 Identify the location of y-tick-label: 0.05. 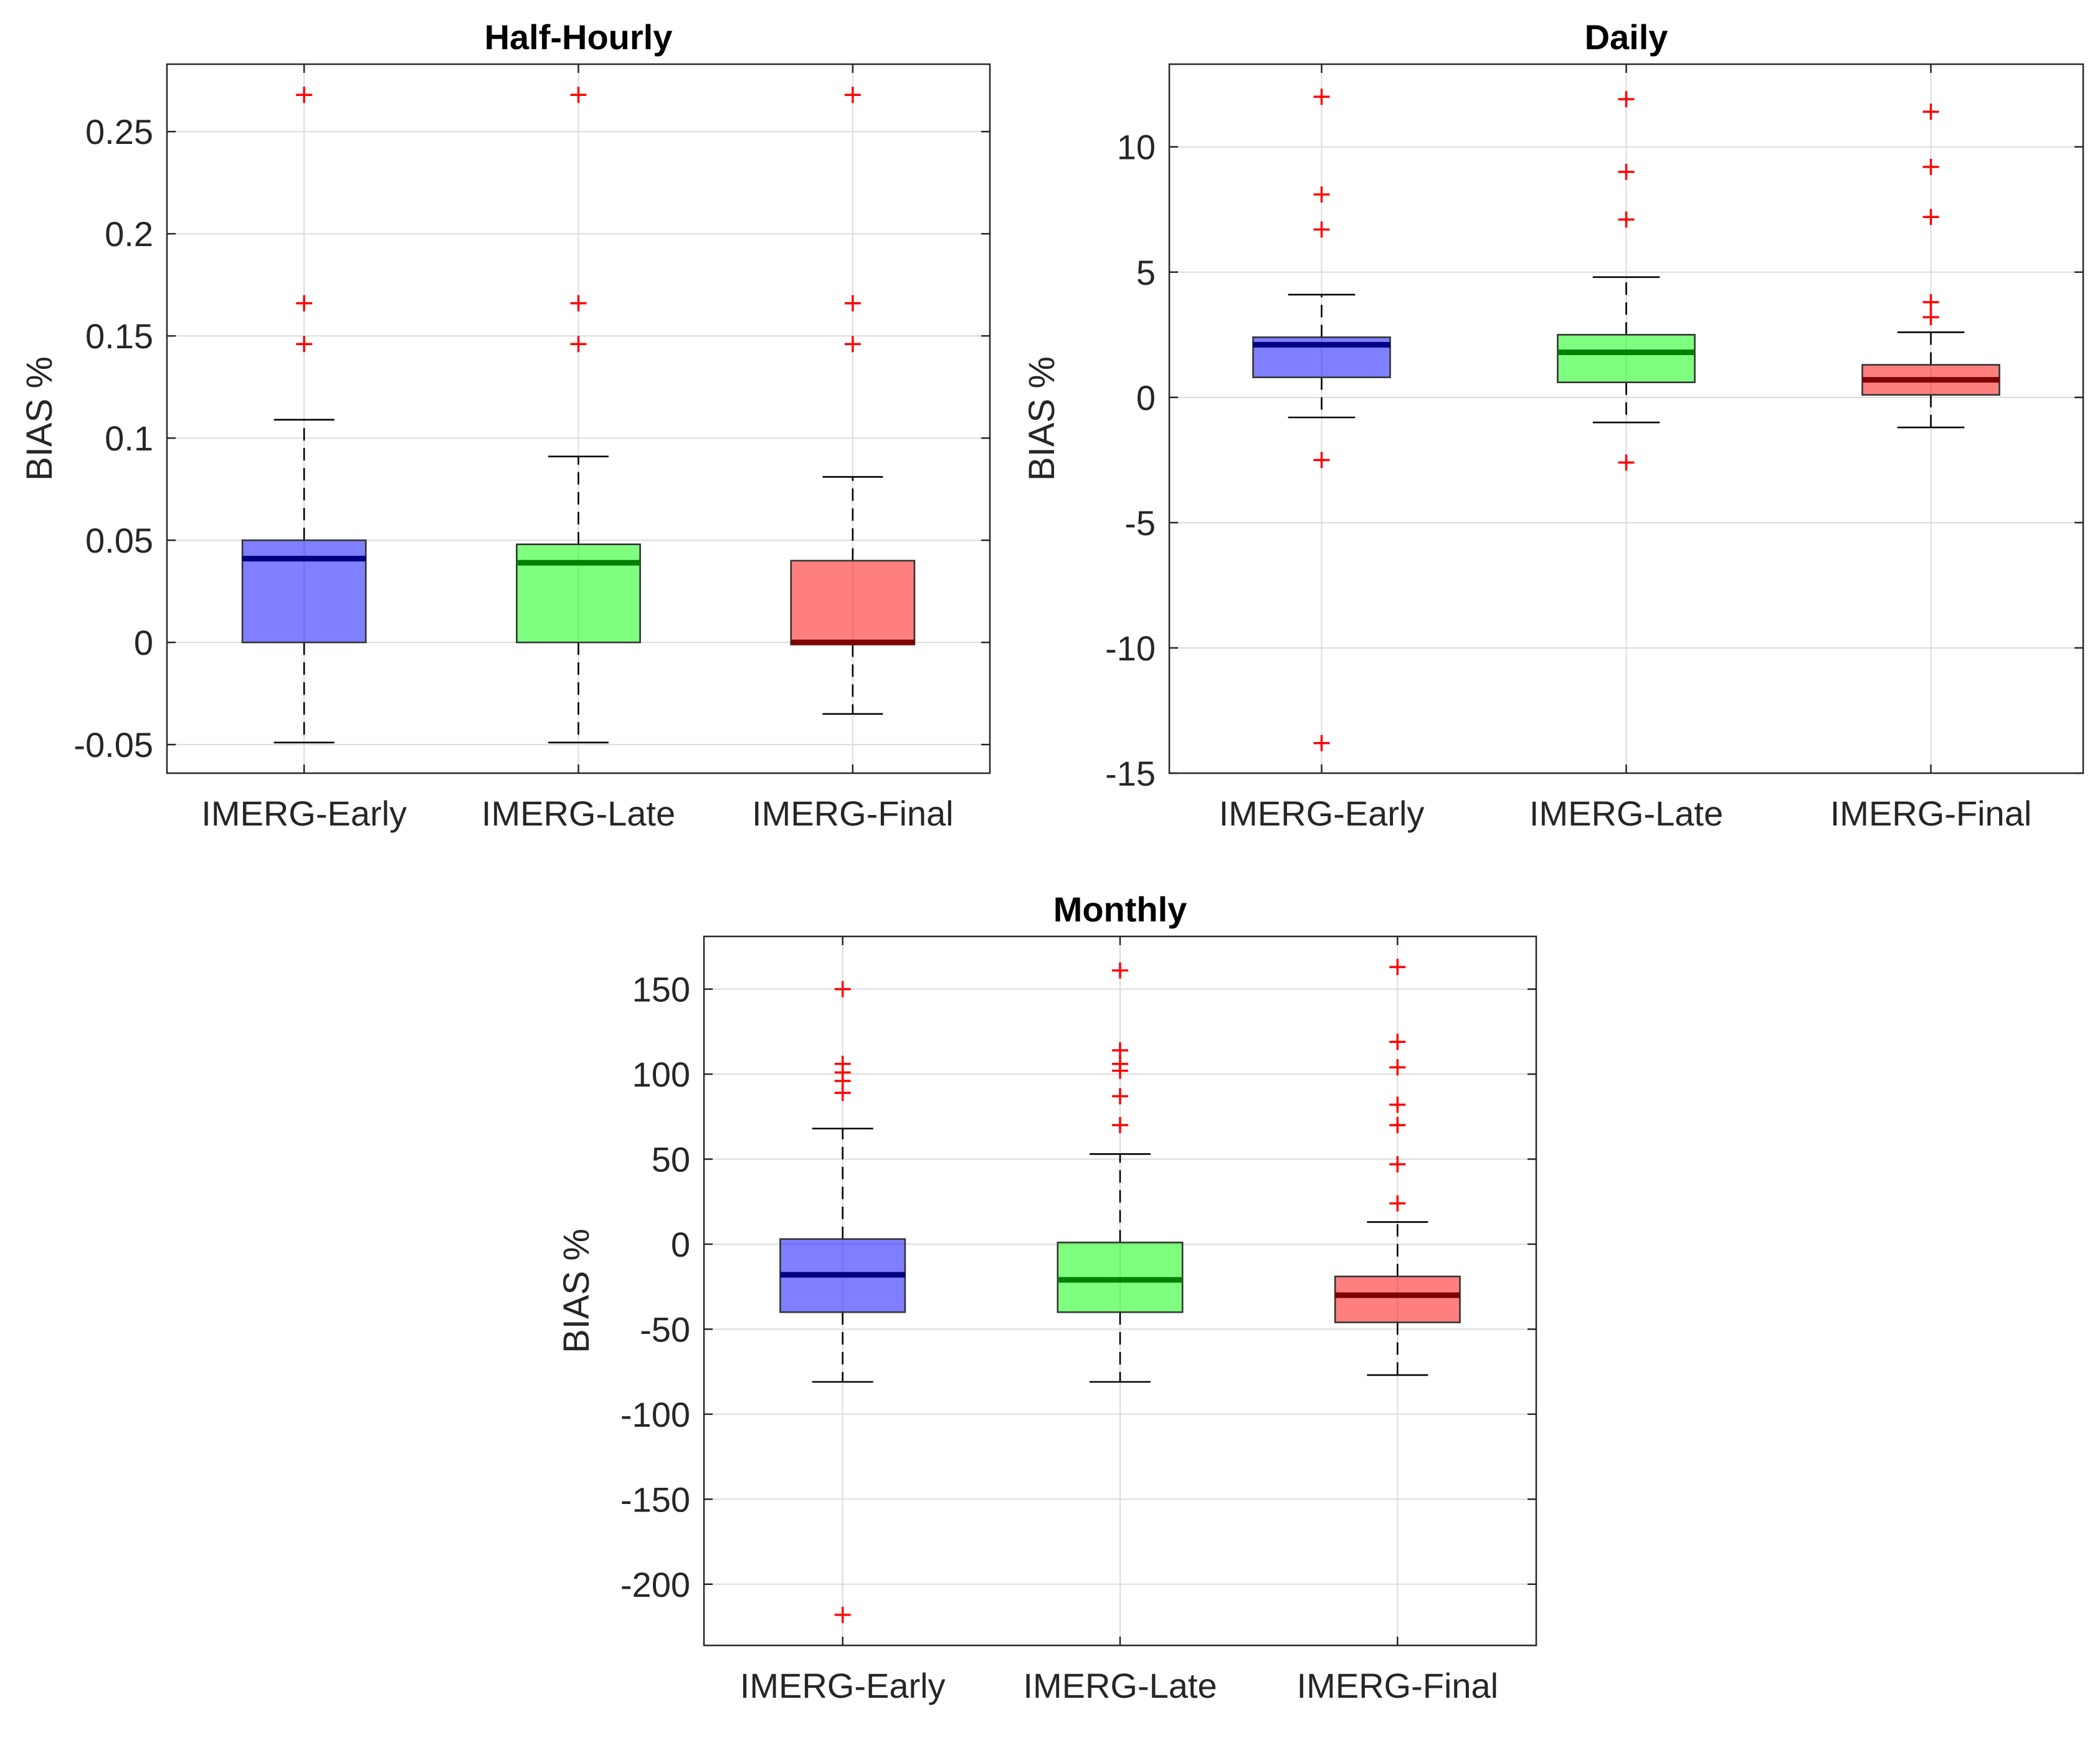
(119, 541).